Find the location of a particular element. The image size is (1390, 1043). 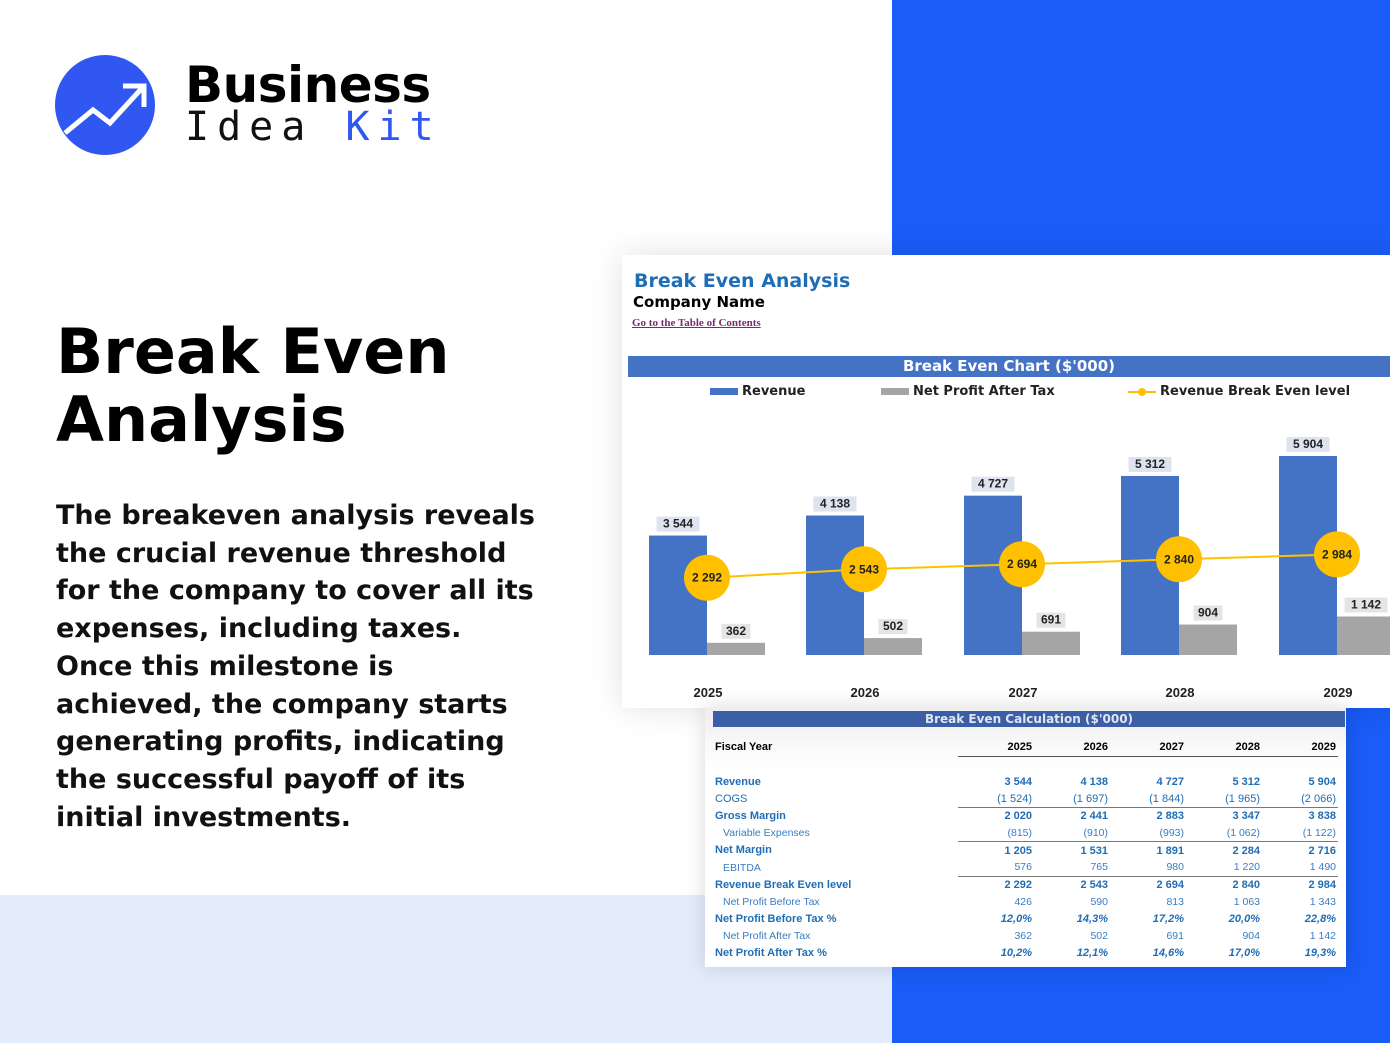

cell-value: 5 904 is located at coordinates (1322, 781).